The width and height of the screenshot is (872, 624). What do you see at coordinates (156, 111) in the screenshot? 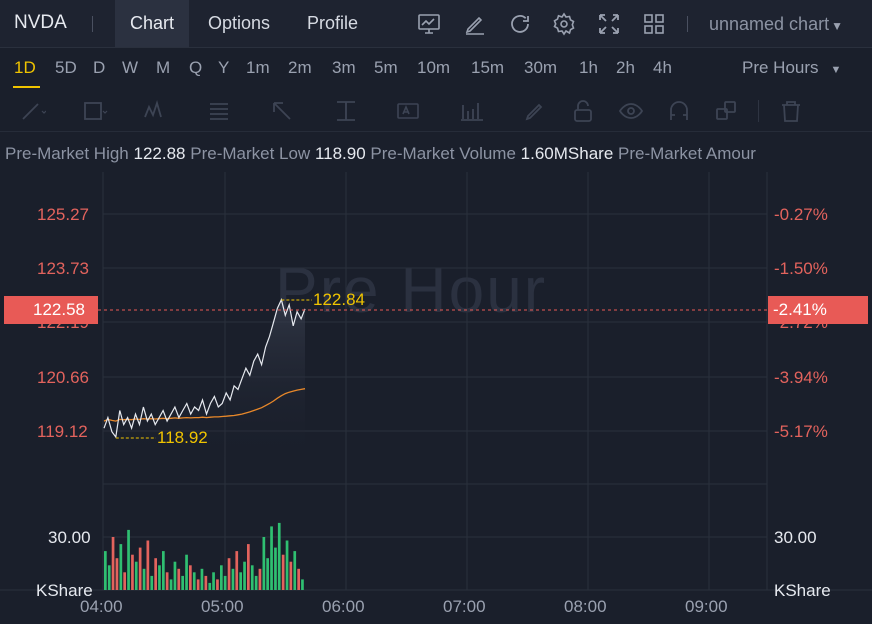
I see `pattern-tool-icon` at bounding box center [156, 111].